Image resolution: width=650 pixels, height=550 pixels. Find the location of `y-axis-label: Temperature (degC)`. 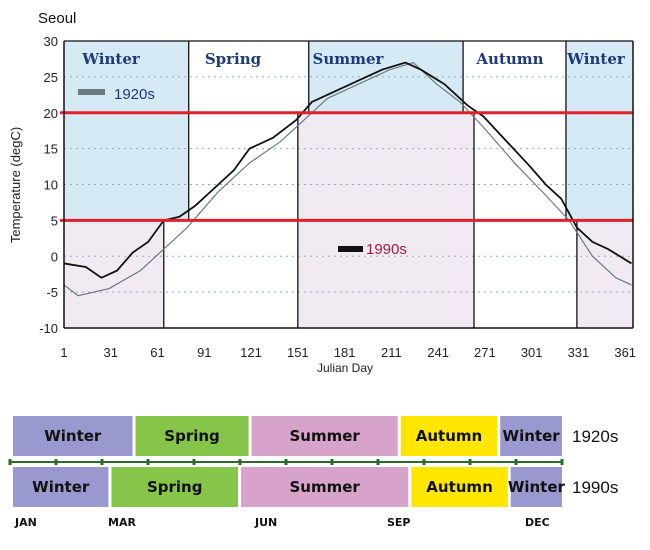

y-axis-label: Temperature (degC) is located at coordinates (15, 185).